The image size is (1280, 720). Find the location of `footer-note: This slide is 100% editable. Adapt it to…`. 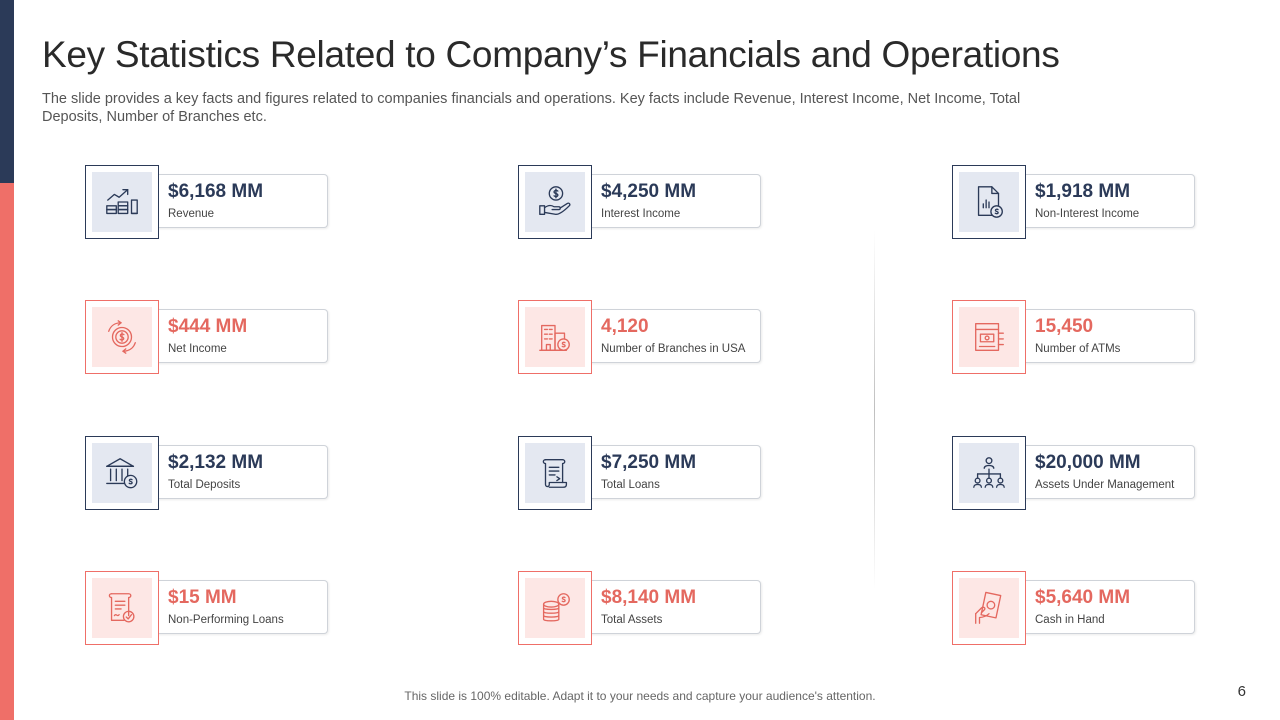

footer-note: This slide is 100% editable. Adapt it to… is located at coordinates (640, 696).